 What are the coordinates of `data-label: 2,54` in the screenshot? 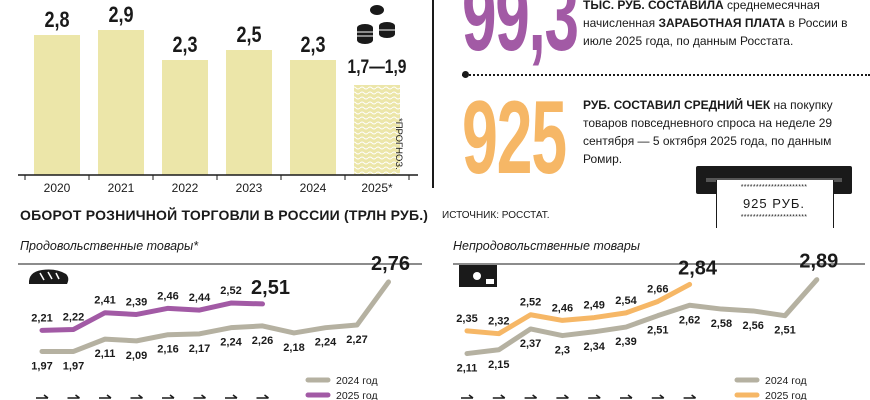 It's located at (626, 301).